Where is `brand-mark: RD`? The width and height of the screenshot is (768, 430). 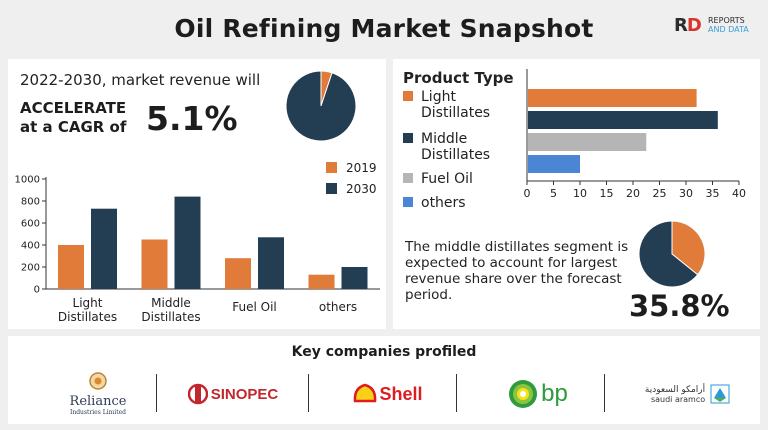 brand-mark: RD is located at coordinates (688, 25).